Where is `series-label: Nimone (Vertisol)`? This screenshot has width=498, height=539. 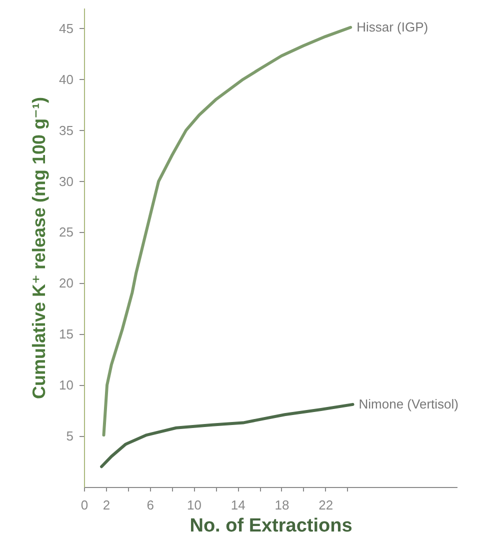 series-label: Nimone (Vertisol) is located at coordinates (408, 404).